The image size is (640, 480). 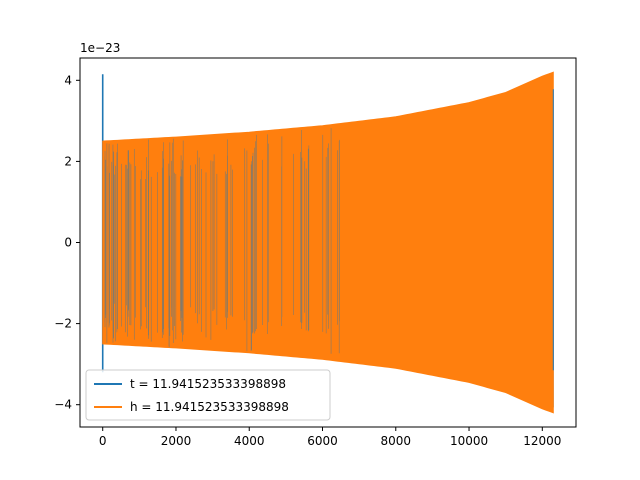 I want to click on y-tick-label: −2, so click(x=63, y=324).